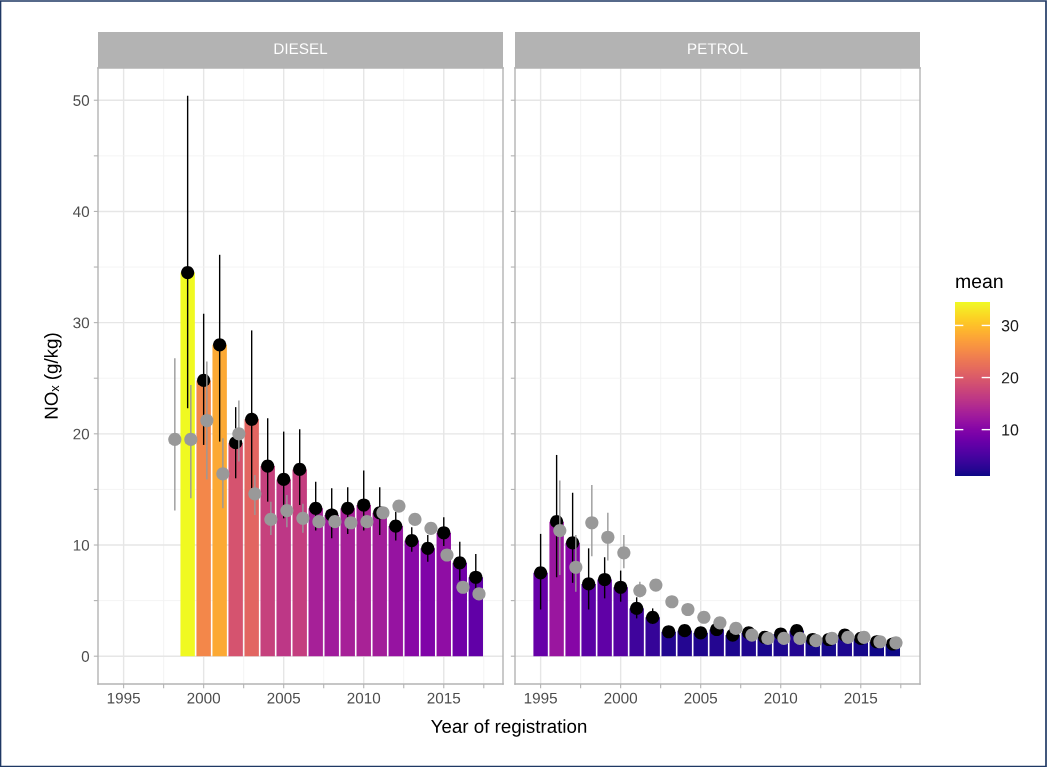 This screenshot has height=767, width=1047. Describe the element at coordinates (85, 656) in the screenshot. I see `y-tick-label: 0` at that location.